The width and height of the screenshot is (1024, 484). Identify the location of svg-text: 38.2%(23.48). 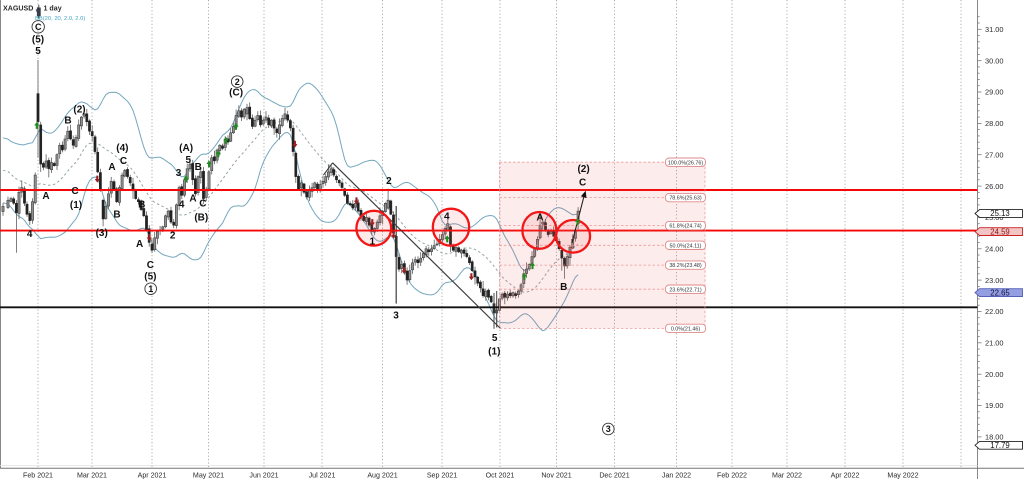
(685, 266).